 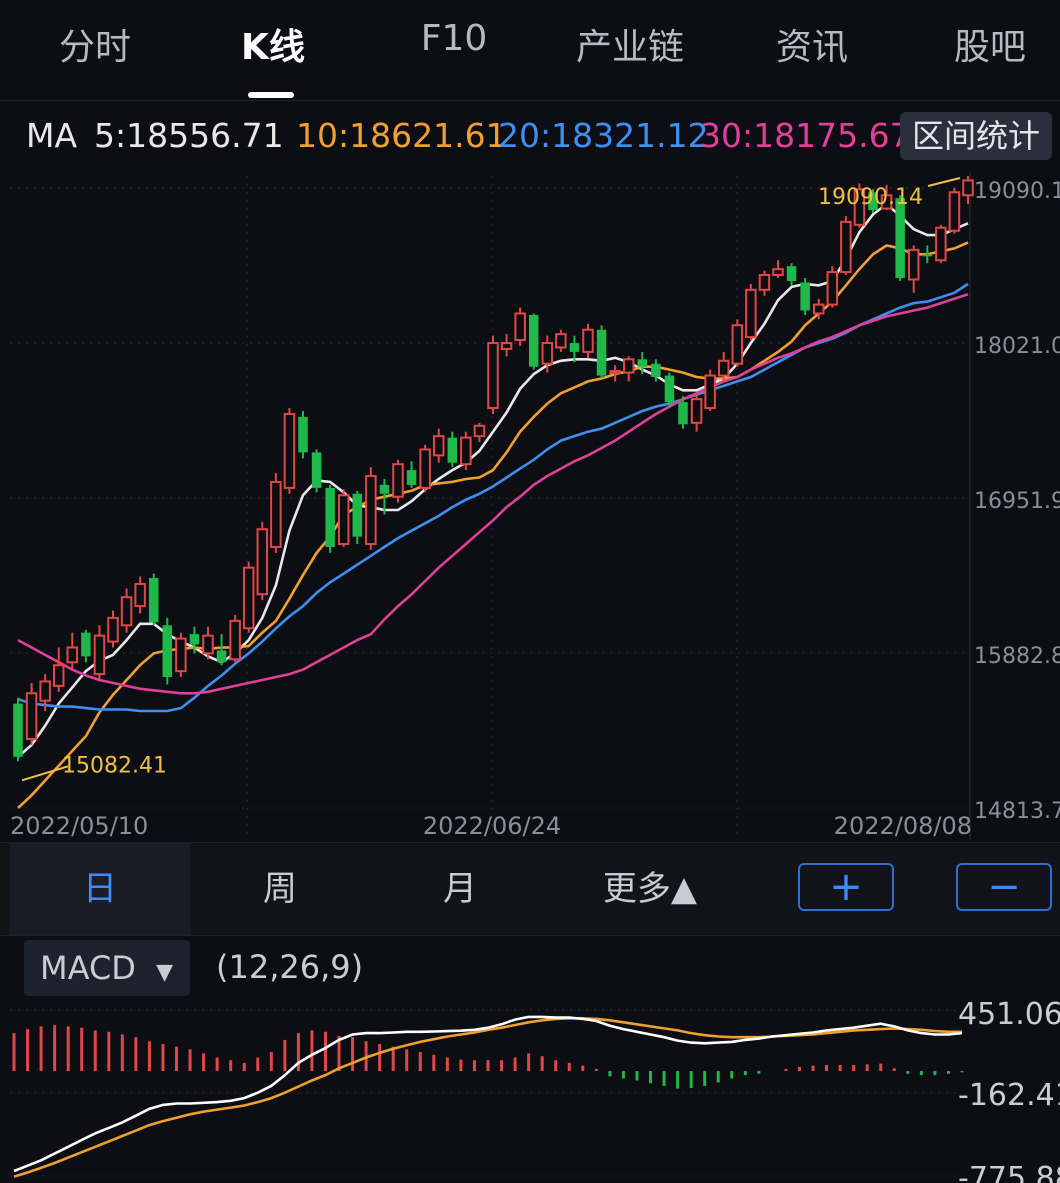 What do you see at coordinates (114, 765) in the screenshot?
I see `low-annotation: 15082.41` at bounding box center [114, 765].